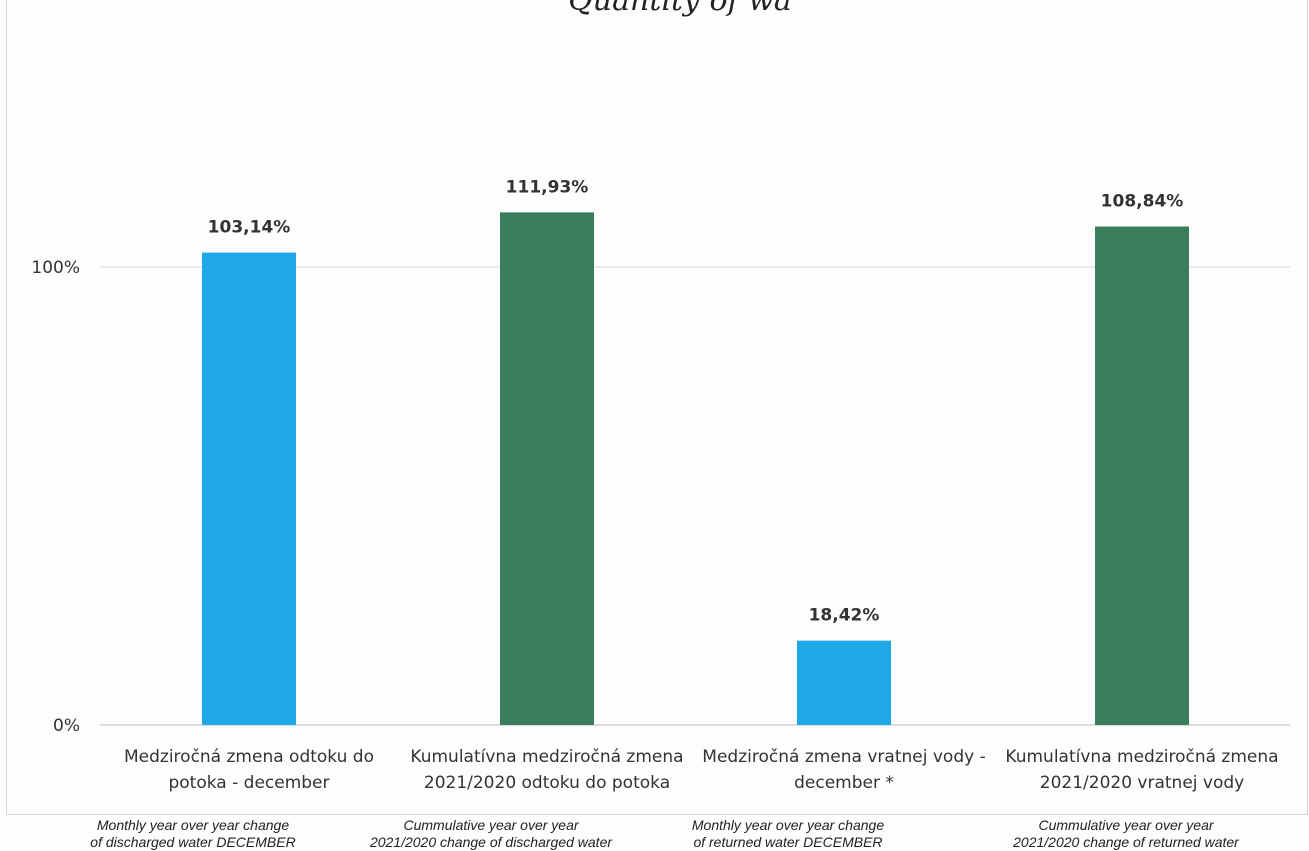  Describe the element at coordinates (66, 726) in the screenshot. I see `y-tick-label: 0%` at that location.